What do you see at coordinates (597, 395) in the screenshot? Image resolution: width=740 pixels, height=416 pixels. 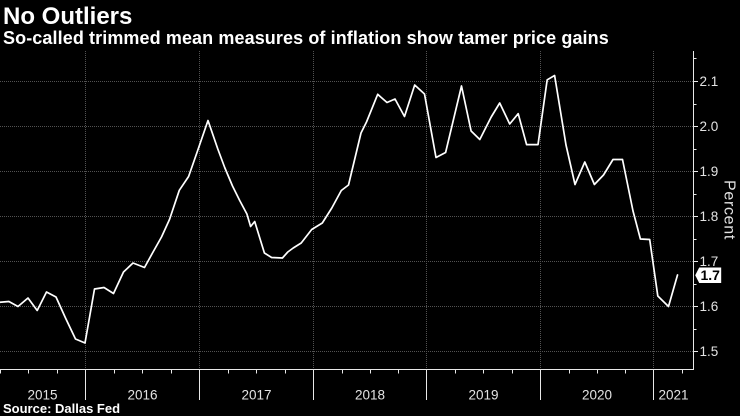 I see `svg-text: 2020` at bounding box center [597, 395].